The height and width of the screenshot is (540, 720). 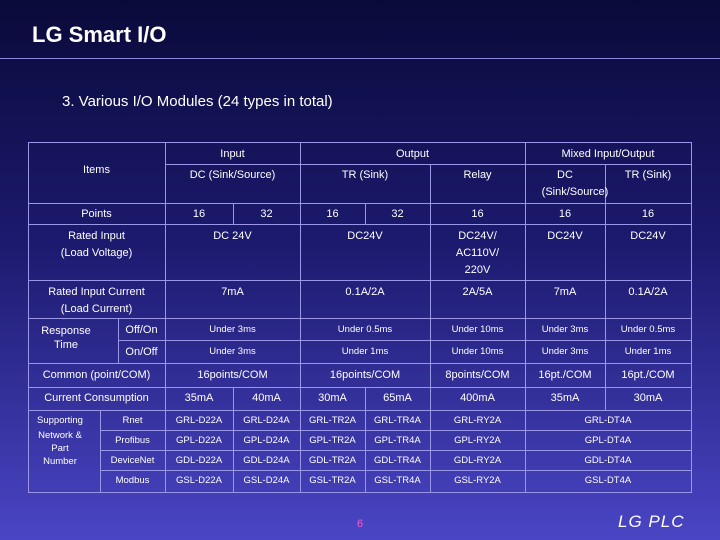 I want to click on row-label-response: Response, so click(x=66, y=331).